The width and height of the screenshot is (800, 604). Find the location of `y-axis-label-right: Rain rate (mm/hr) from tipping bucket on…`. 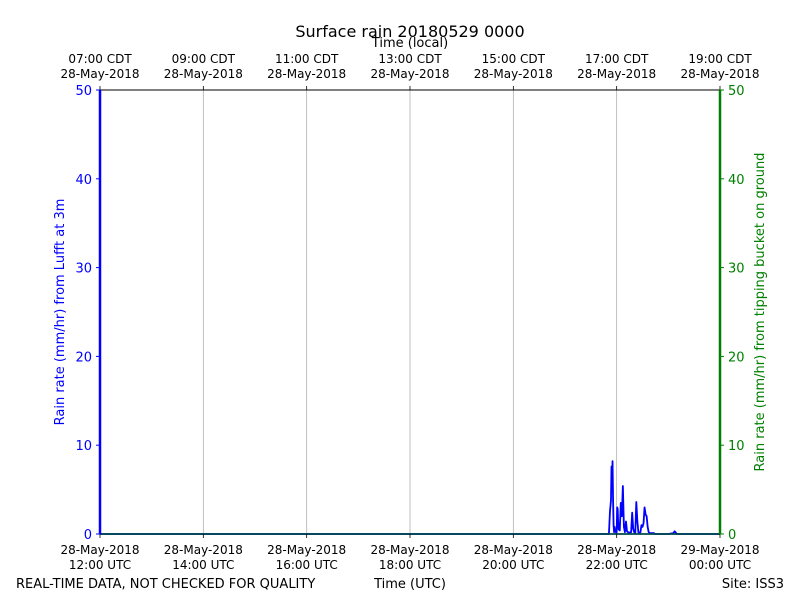

y-axis-label-right: Rain rate (mm/hr) from tipping bucket on… is located at coordinates (760, 312).